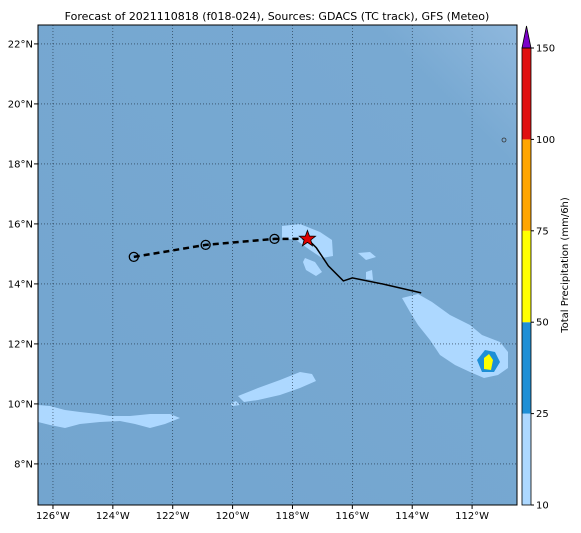 This screenshot has height=533, width=581. I want to click on x-tick-label: 112°W, so click(472, 516).